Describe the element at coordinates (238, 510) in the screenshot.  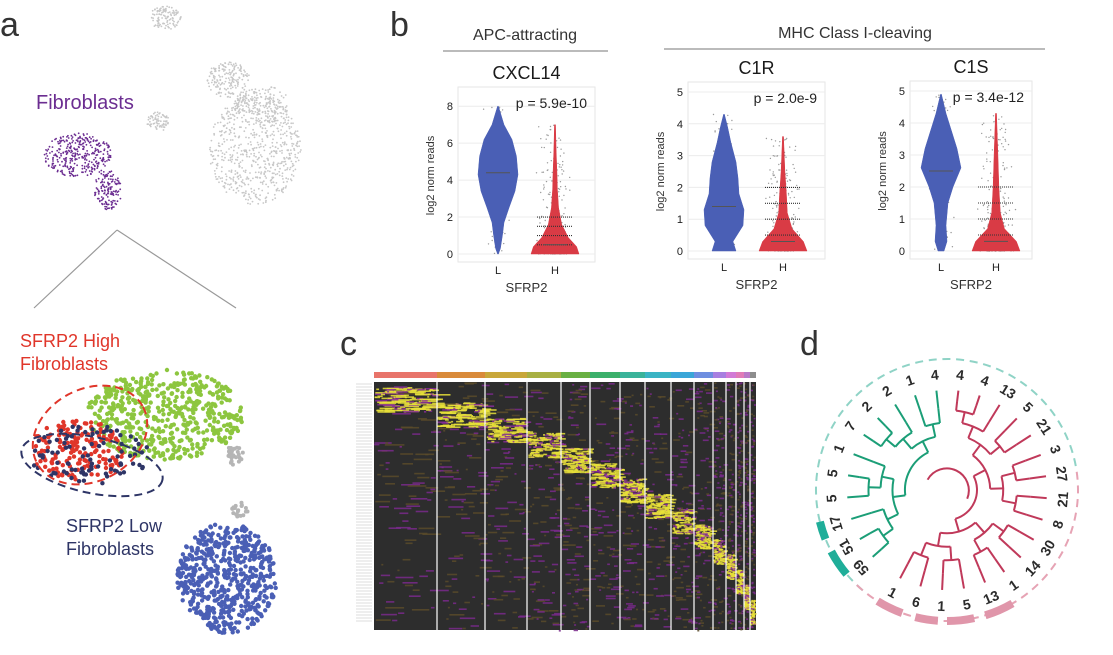
I see `gray-cell` at that location.